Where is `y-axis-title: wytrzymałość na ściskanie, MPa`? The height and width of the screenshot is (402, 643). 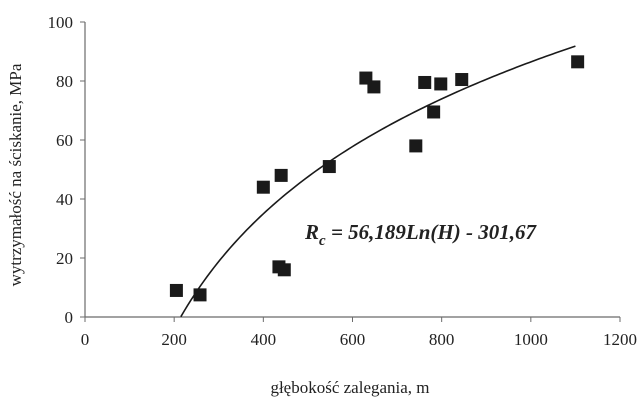
y-axis-title: wytrzymałość na ściskanie, MPa is located at coordinates (15, 174).